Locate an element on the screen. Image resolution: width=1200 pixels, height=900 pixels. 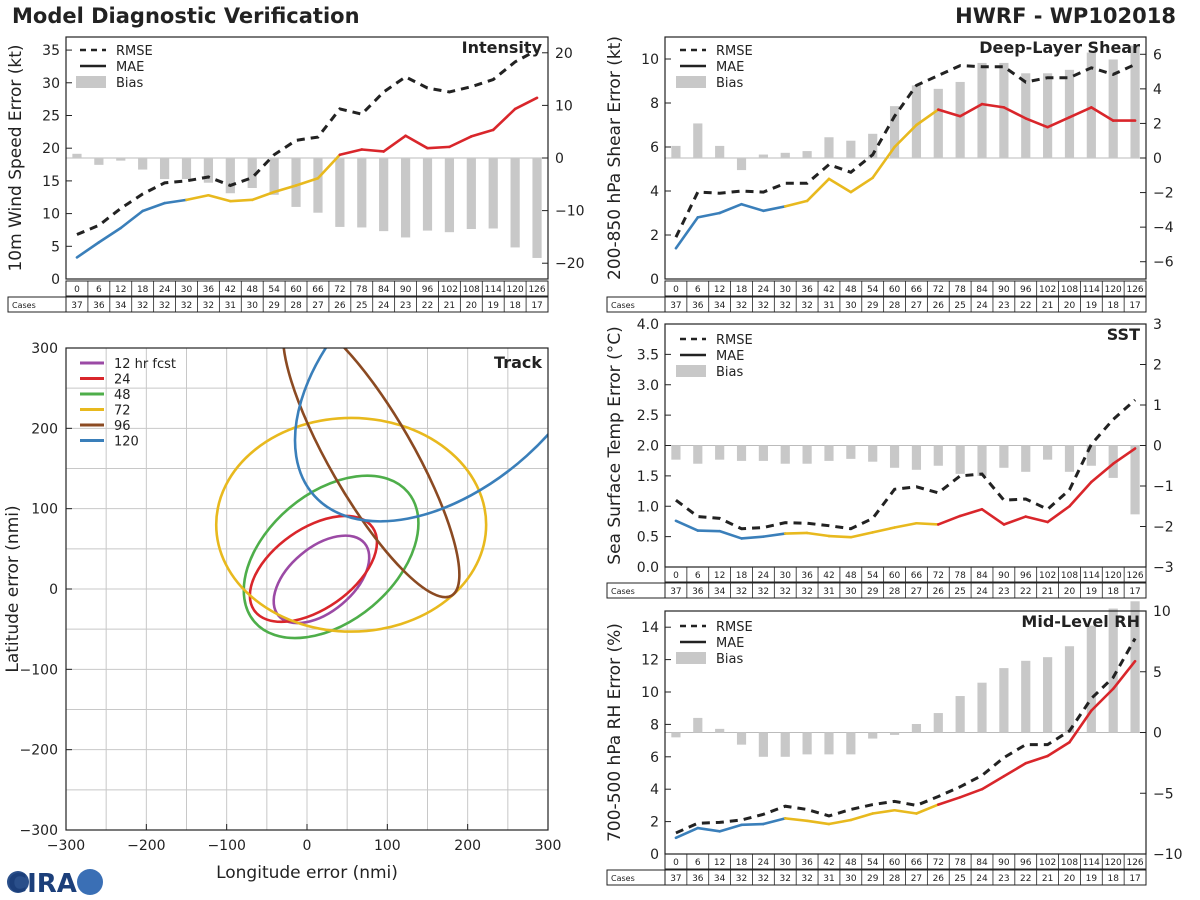
track-ytick-label: 100 is located at coordinates (44, 510).